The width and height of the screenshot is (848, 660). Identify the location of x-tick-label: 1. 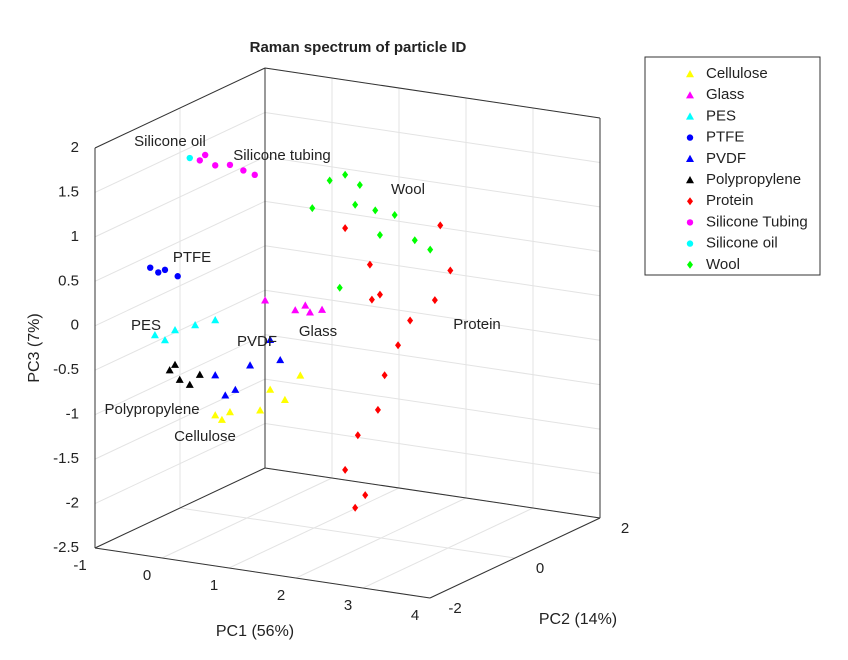
(214, 585).